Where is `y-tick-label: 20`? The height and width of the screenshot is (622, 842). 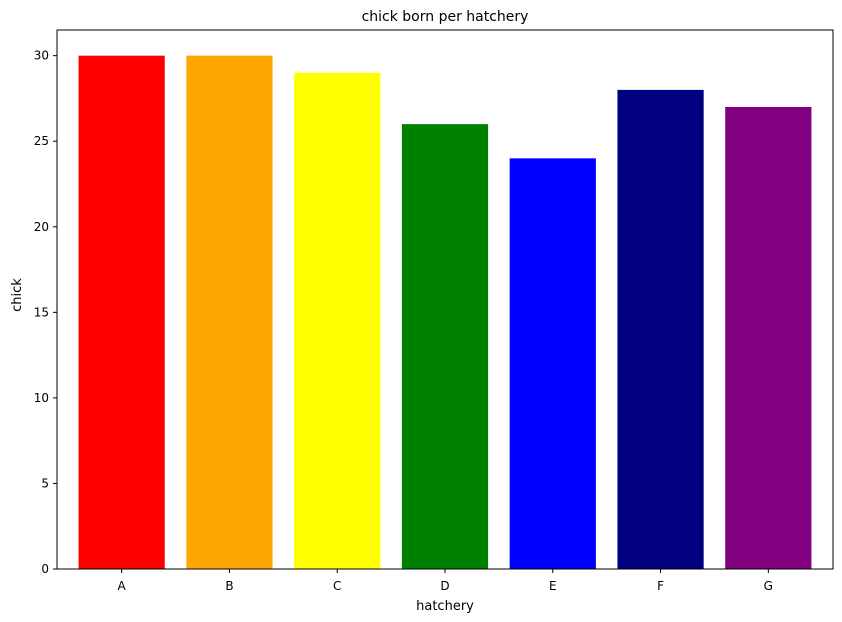 y-tick-label: 20 is located at coordinates (41, 227).